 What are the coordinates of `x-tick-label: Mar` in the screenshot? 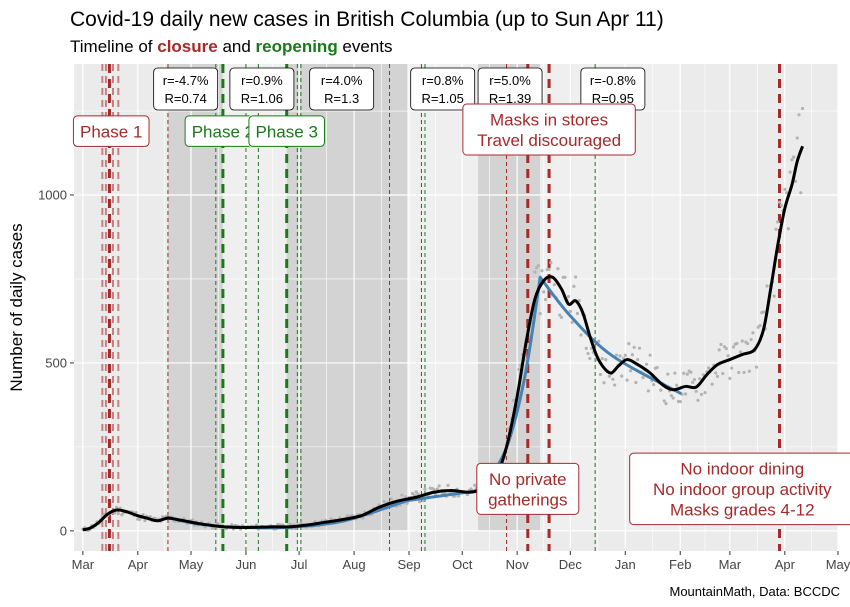 It's located at (83, 564).